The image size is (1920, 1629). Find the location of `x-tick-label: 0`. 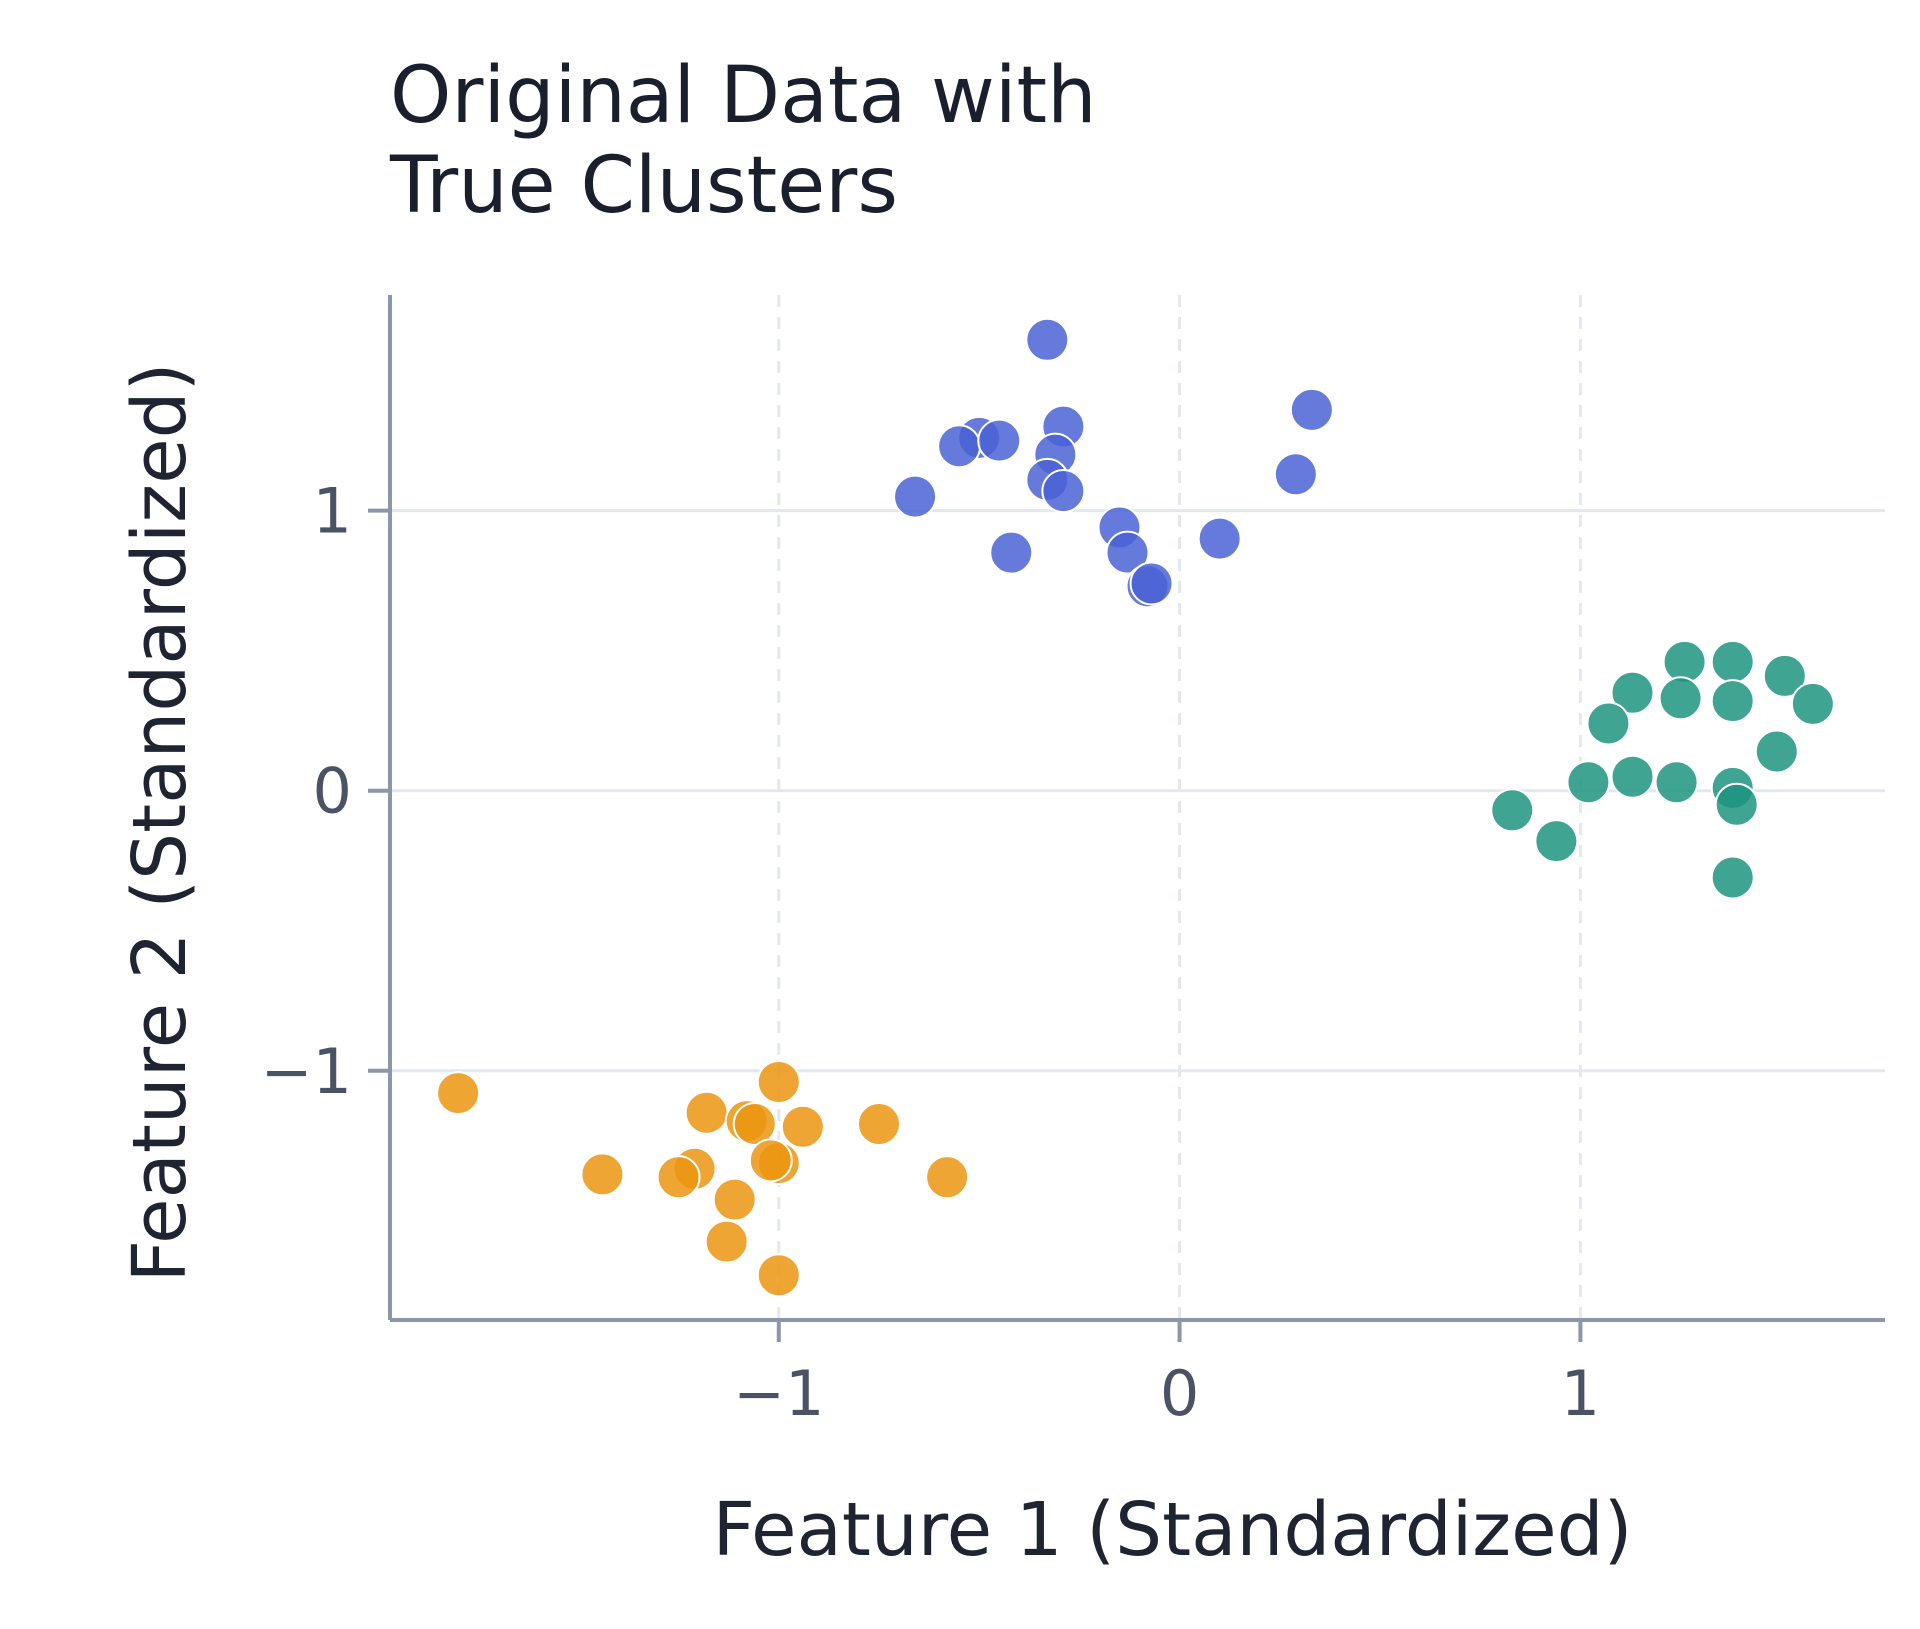

x-tick-label: 0 is located at coordinates (1179, 1393).